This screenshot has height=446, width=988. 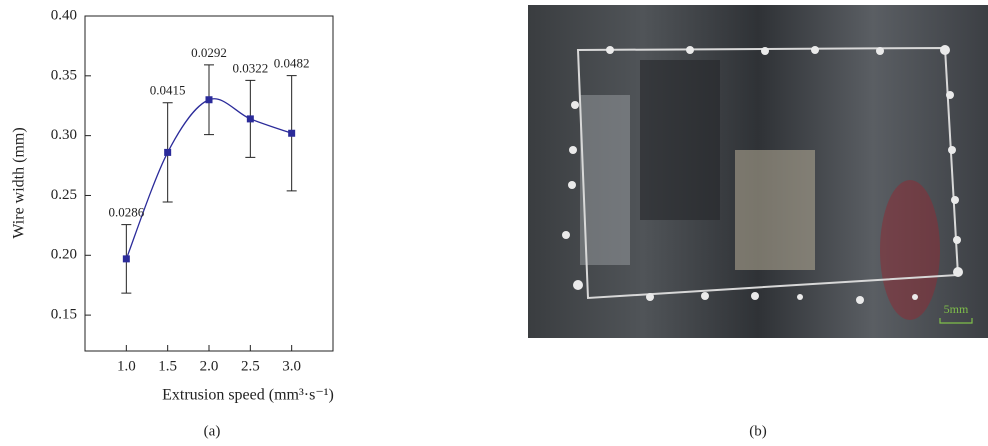 I want to click on series-line, so click(x=208, y=179).